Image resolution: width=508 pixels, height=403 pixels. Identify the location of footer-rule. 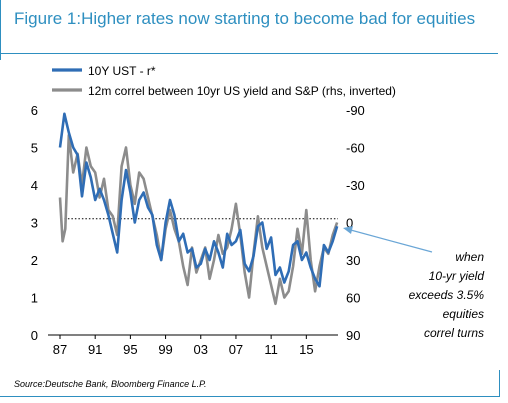
(250, 396).